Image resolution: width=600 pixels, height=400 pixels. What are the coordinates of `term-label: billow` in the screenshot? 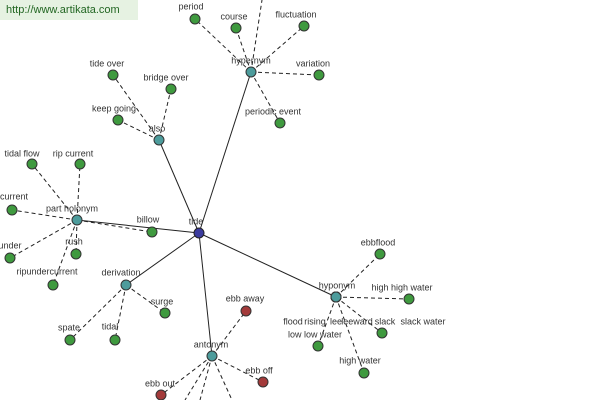 It's located at (148, 219).